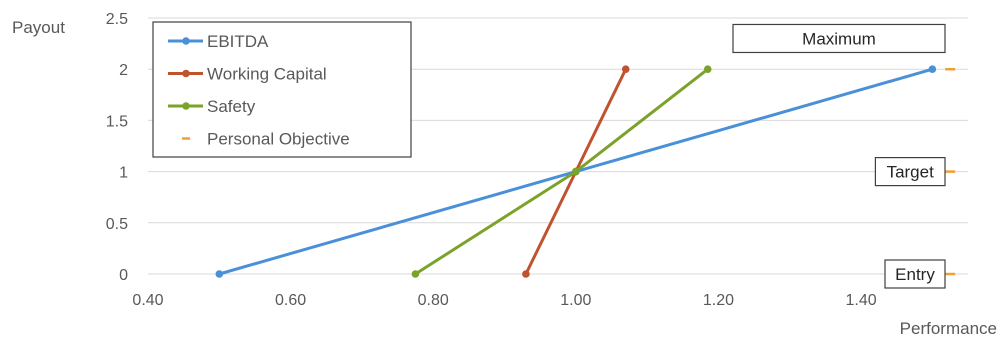 Image resolution: width=1000 pixels, height=344 pixels. Describe the element at coordinates (231, 106) in the screenshot. I see `legend-label: Safety` at that location.